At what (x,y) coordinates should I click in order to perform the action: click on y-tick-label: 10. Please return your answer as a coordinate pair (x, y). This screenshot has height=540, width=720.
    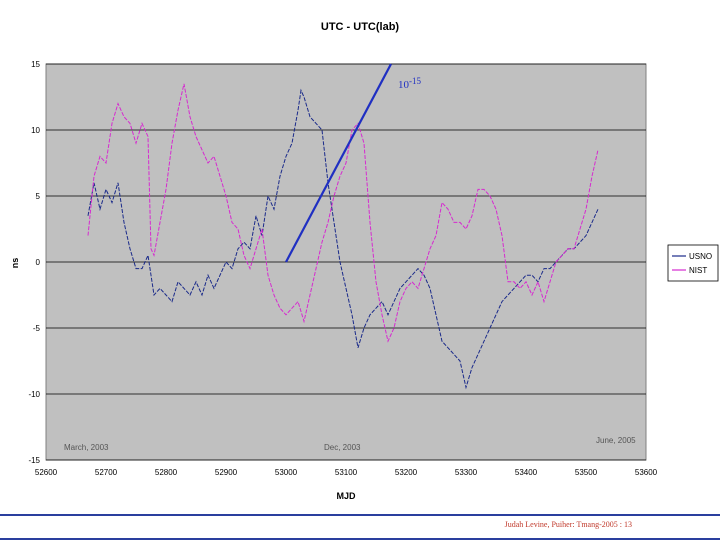
    Looking at the image, I should click on (35, 130).